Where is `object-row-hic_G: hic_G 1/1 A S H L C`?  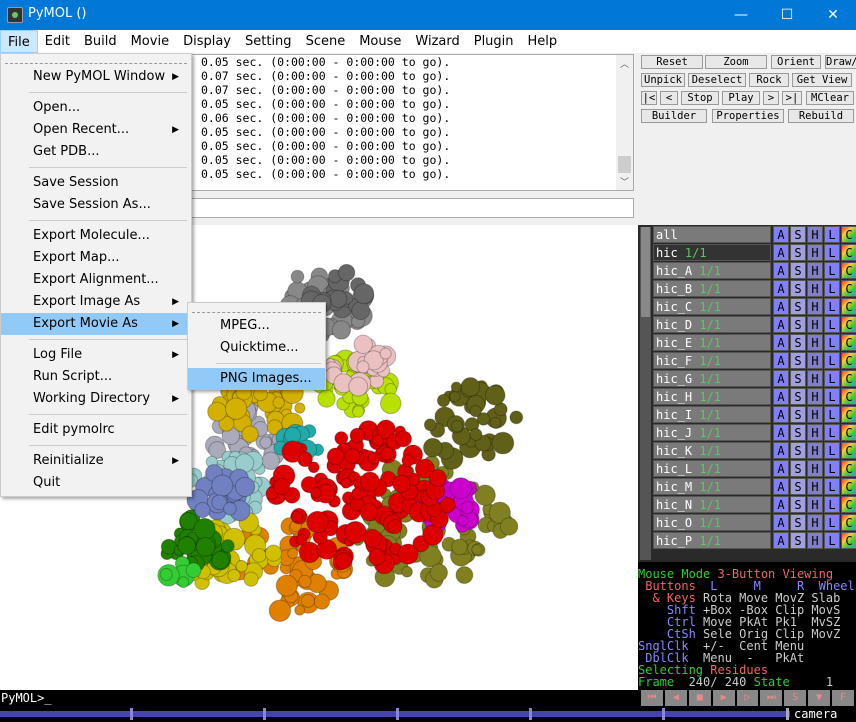
object-row-hic_G: hic_G 1/1 A S H L C is located at coordinates (754, 378).